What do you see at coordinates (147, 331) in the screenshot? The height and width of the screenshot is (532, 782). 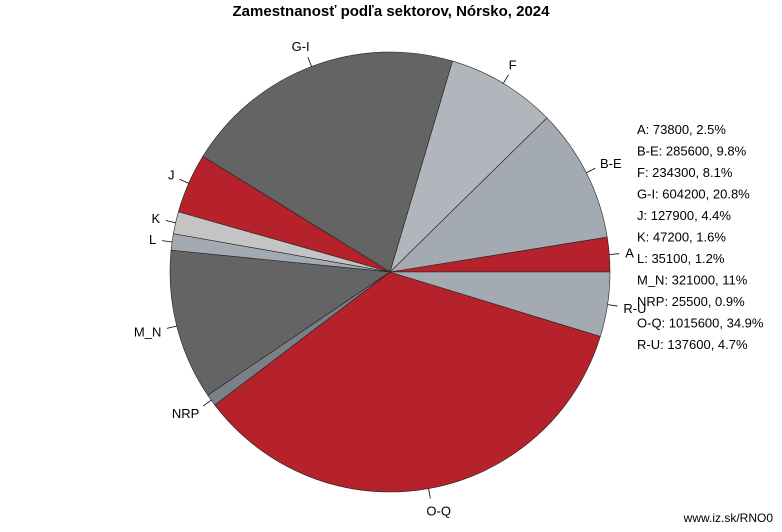 I see `slice-label: M_N` at bounding box center [147, 331].